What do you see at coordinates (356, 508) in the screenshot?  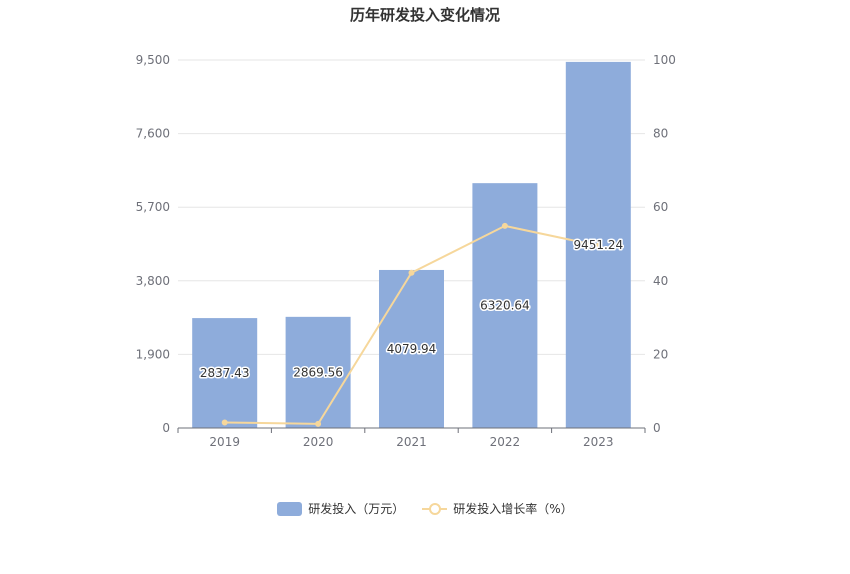 I see `legend-bar-label: 研发投入（万元）` at bounding box center [356, 508].